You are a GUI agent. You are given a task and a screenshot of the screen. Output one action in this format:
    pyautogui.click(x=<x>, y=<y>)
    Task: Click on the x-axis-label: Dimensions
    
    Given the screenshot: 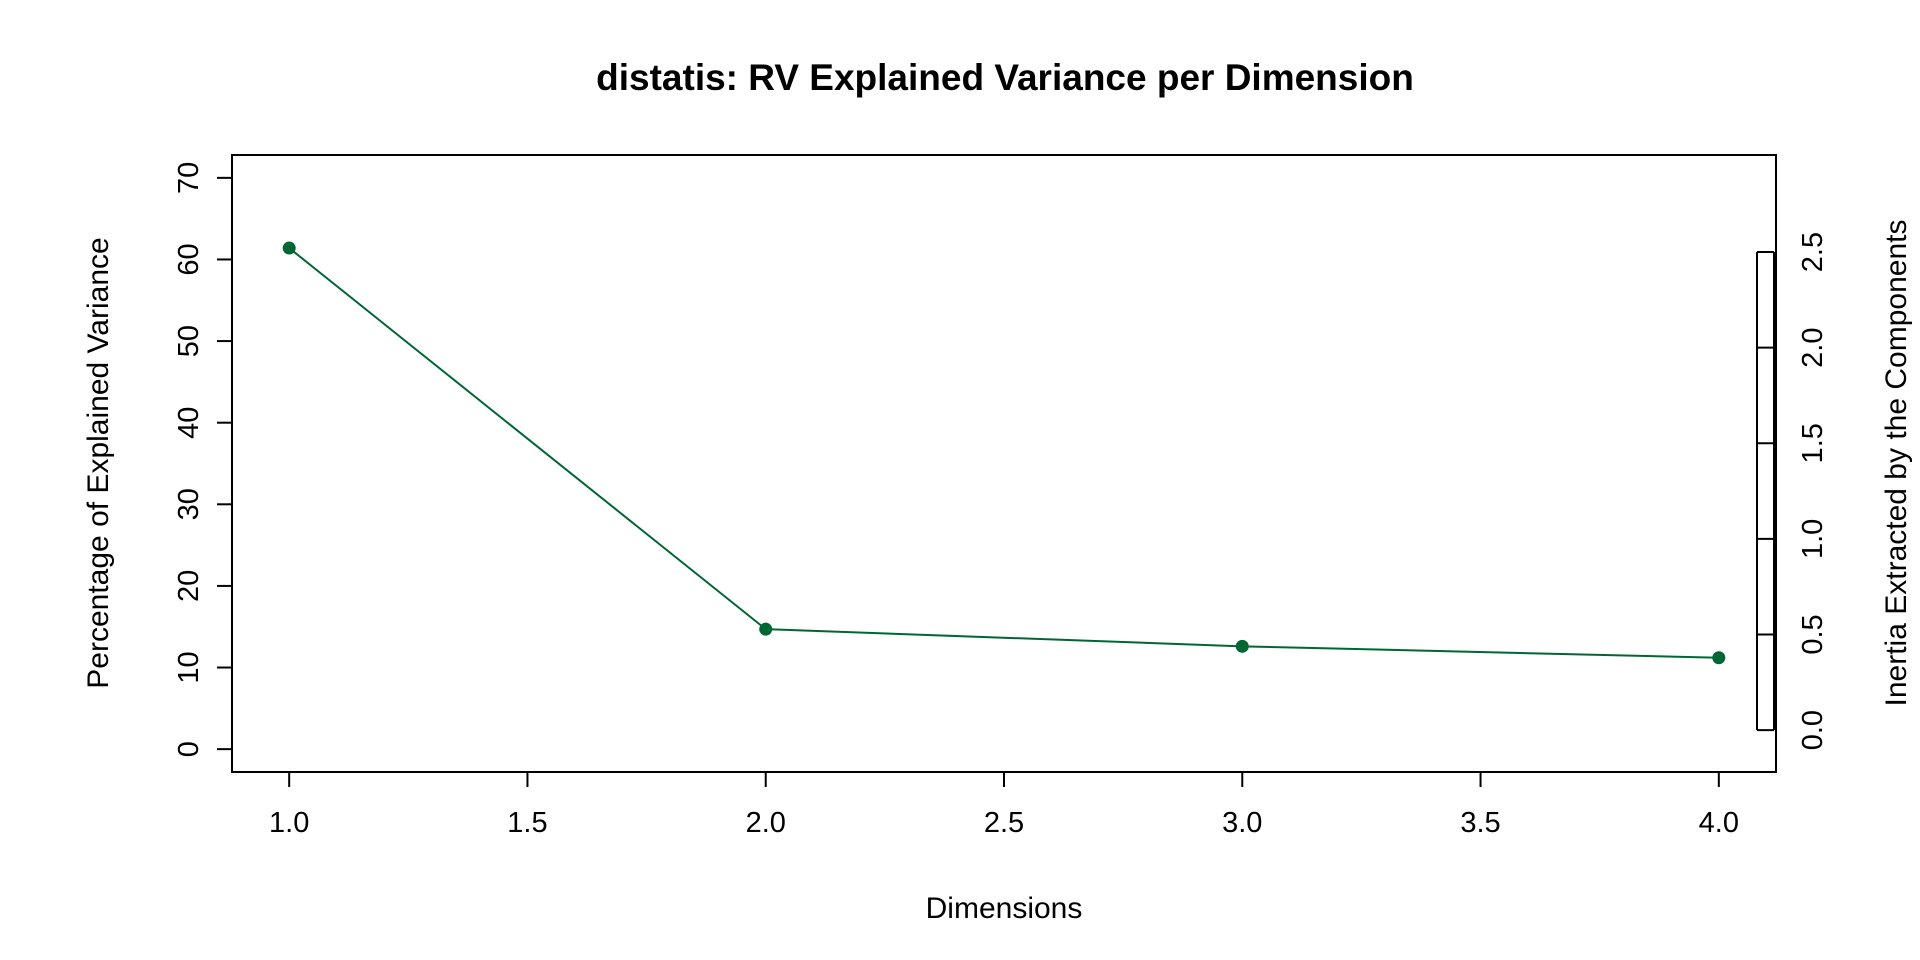 What is the action you would take?
    pyautogui.click(x=1004, y=908)
    